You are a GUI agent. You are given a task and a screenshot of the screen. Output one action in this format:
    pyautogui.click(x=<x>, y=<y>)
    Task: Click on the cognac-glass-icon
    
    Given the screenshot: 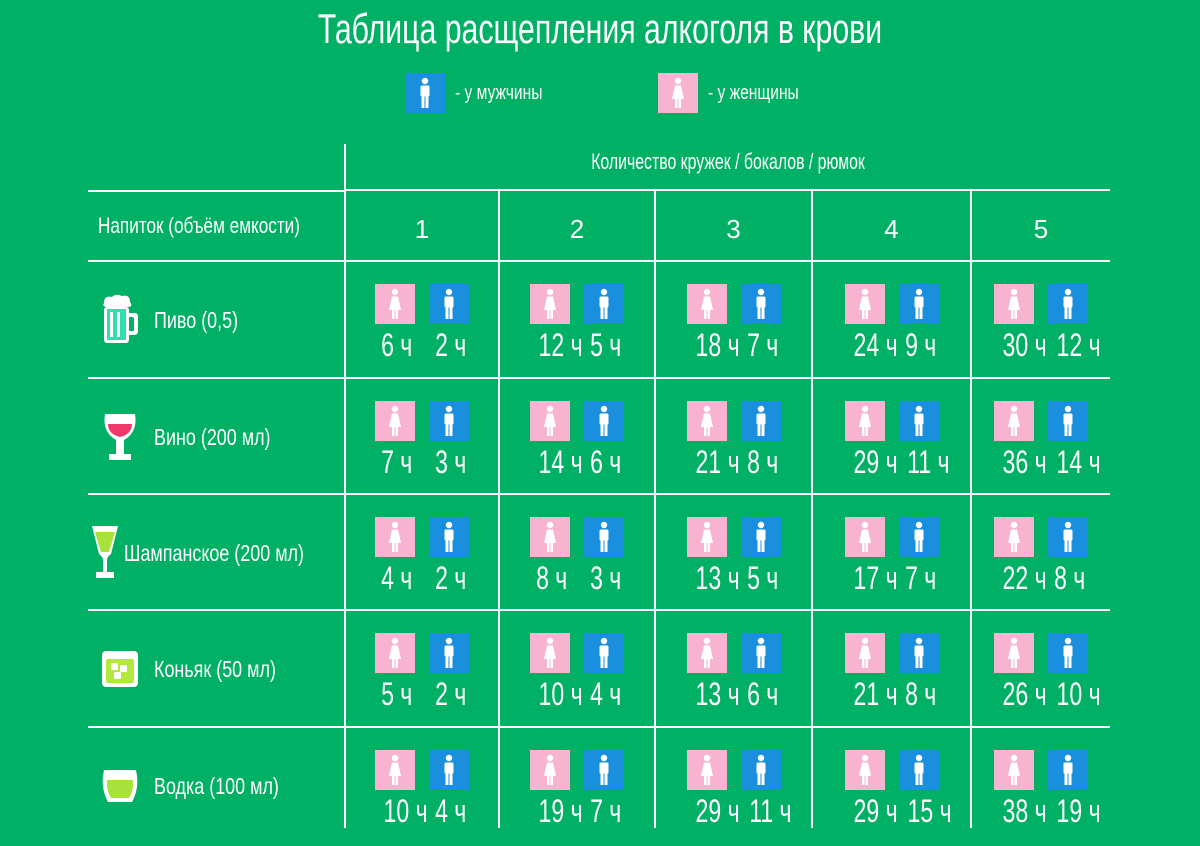 What is the action you would take?
    pyautogui.click(x=120, y=669)
    